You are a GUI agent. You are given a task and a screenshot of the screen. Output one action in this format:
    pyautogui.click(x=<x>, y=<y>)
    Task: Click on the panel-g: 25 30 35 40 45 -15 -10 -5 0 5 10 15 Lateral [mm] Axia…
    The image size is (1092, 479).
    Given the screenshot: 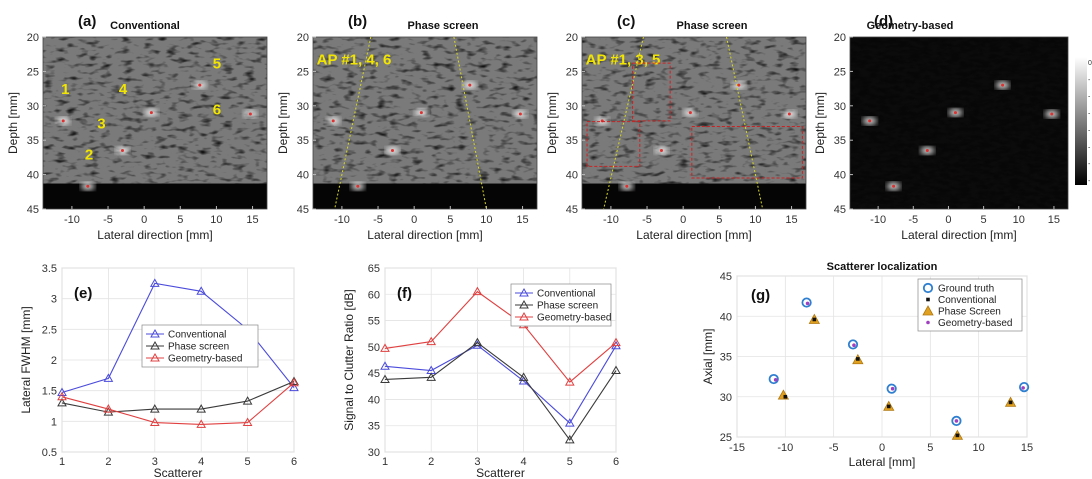 What is the action you would take?
    pyautogui.click(x=867, y=365)
    